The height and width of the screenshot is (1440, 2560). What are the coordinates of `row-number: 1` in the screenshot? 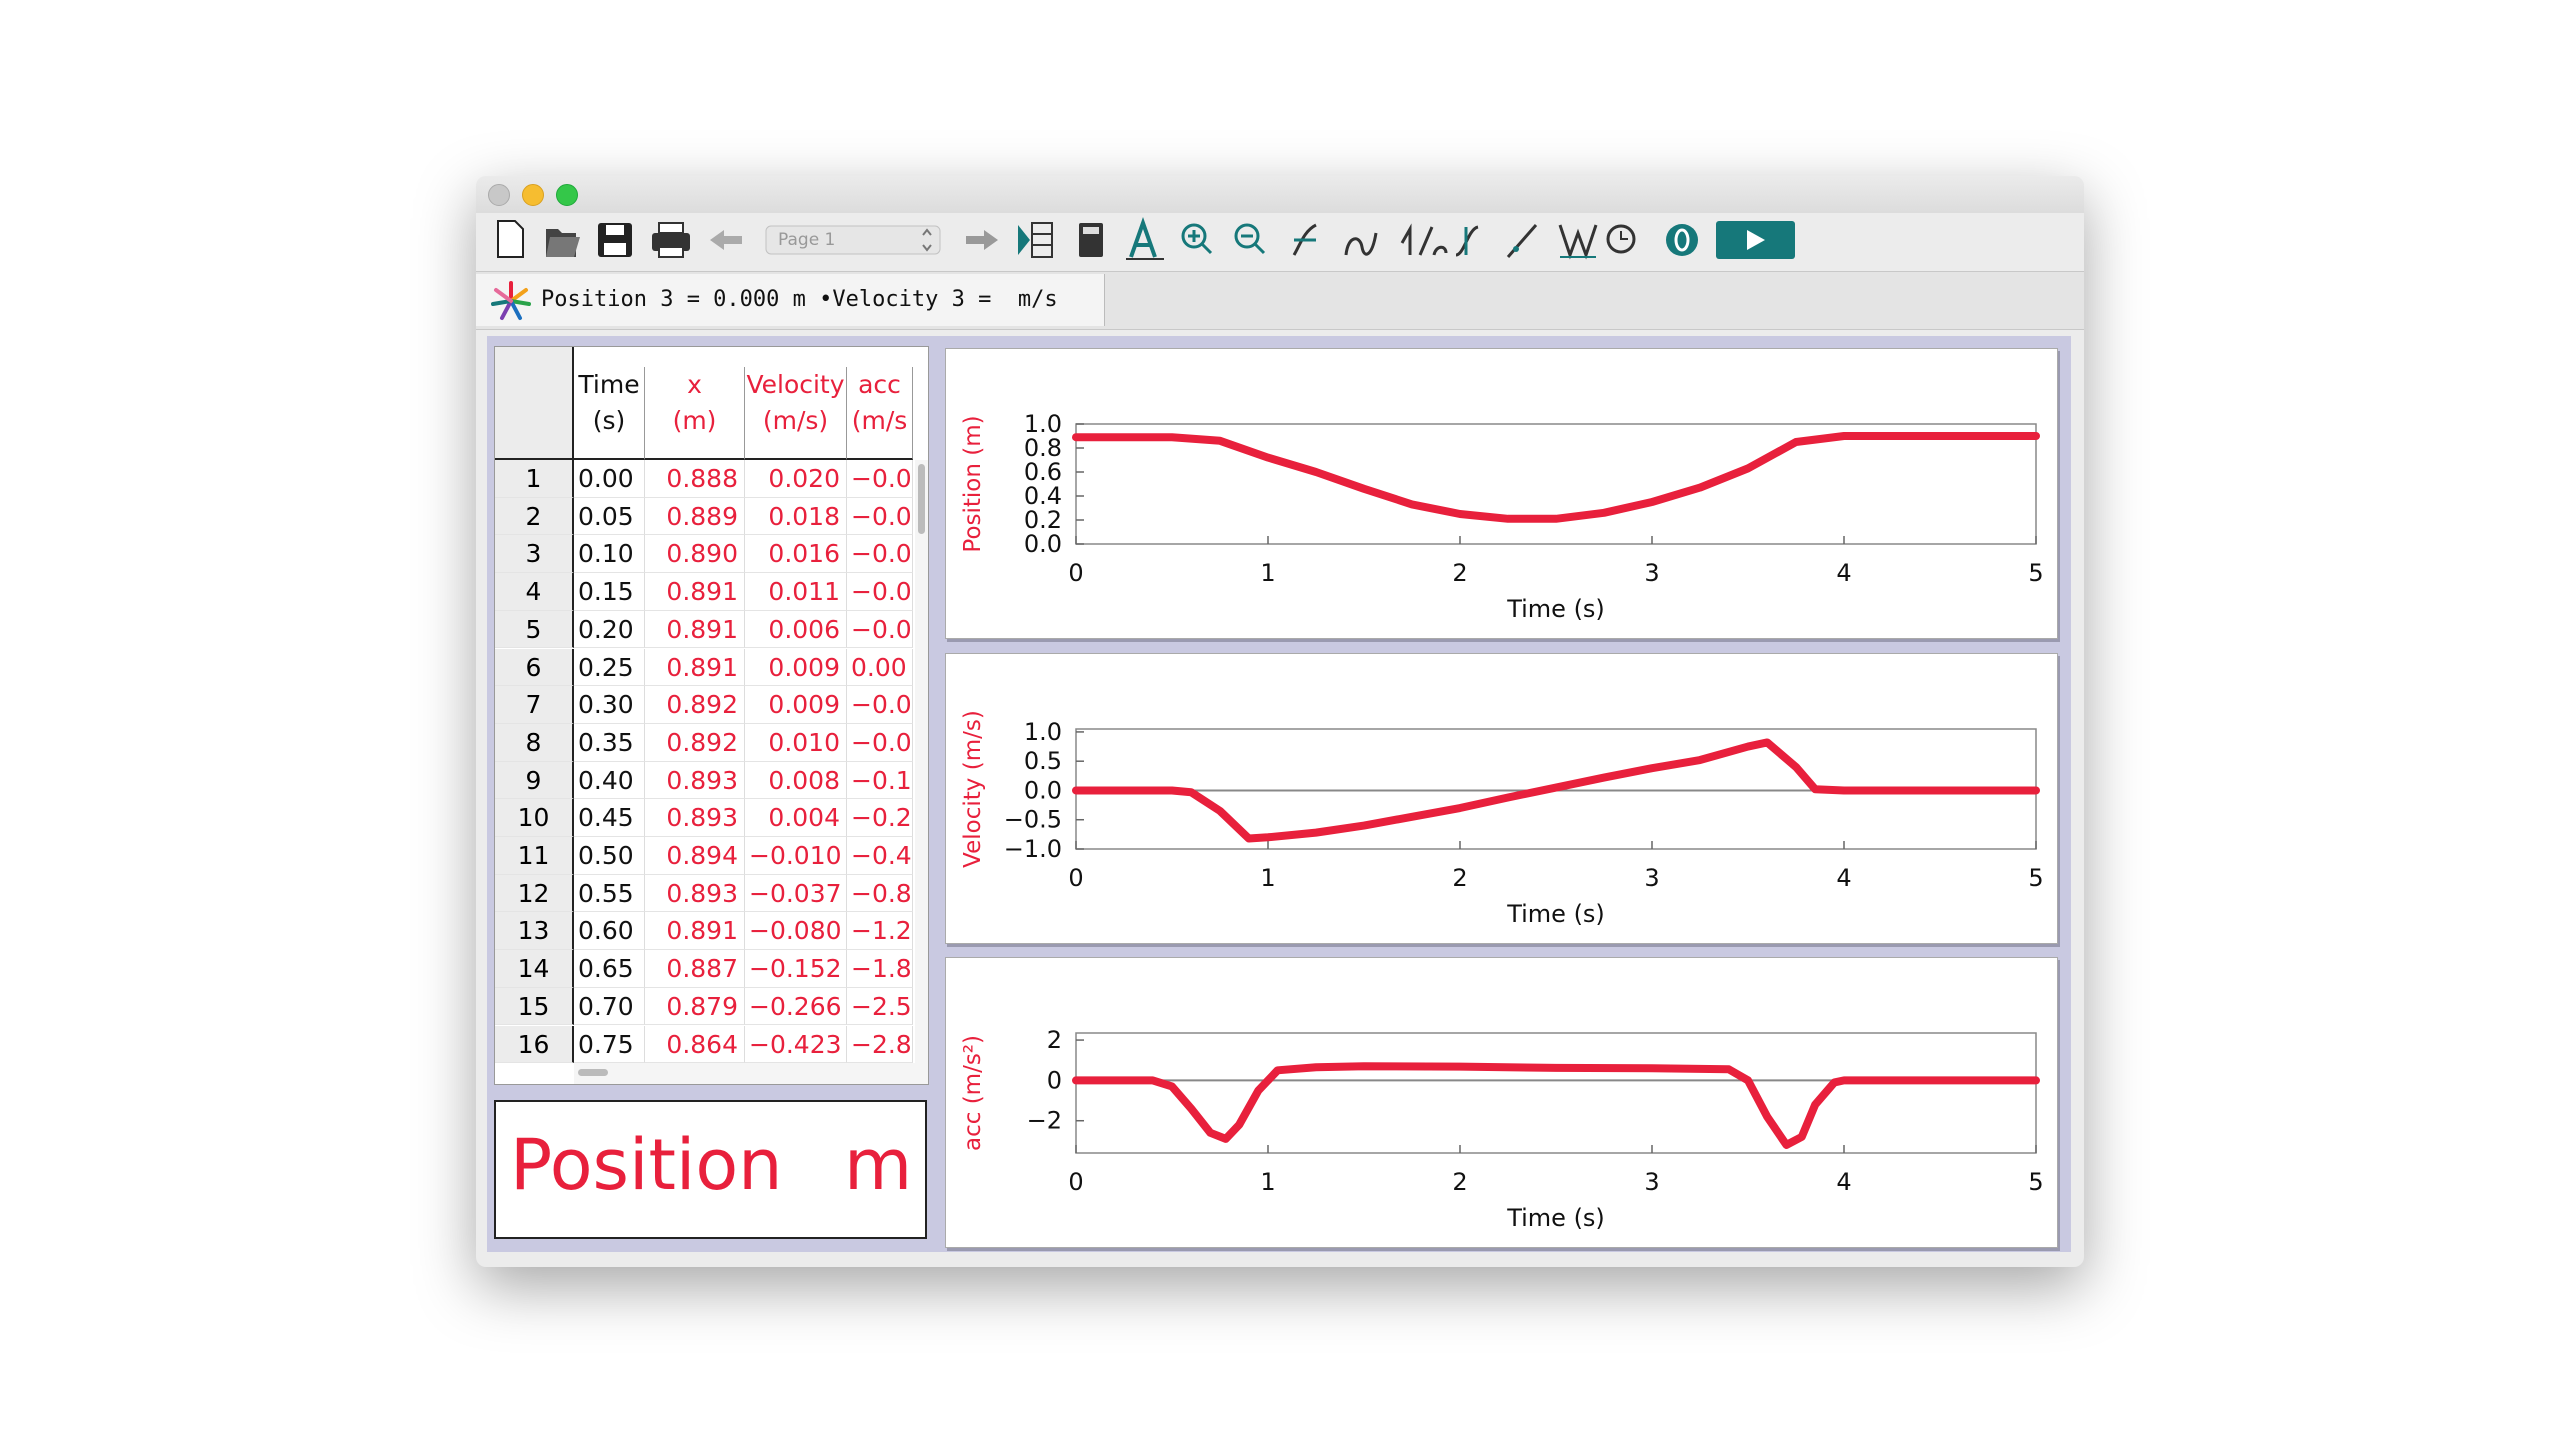 It's located at (534, 479).